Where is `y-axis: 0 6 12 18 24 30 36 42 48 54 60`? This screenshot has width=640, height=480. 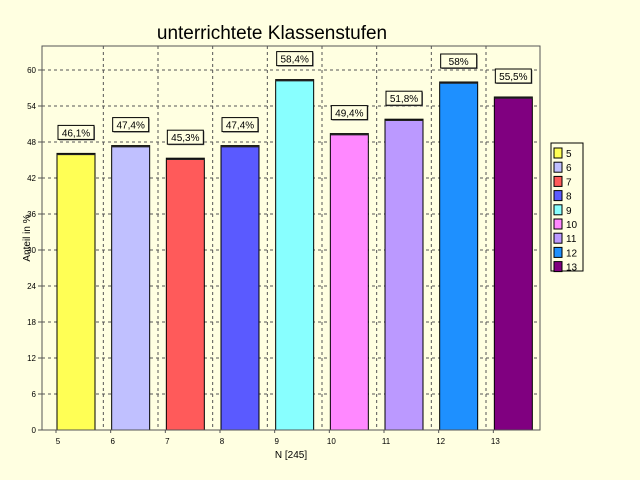
y-axis: 0 6 12 18 24 30 36 42 48 54 60 is located at coordinates (34, 250).